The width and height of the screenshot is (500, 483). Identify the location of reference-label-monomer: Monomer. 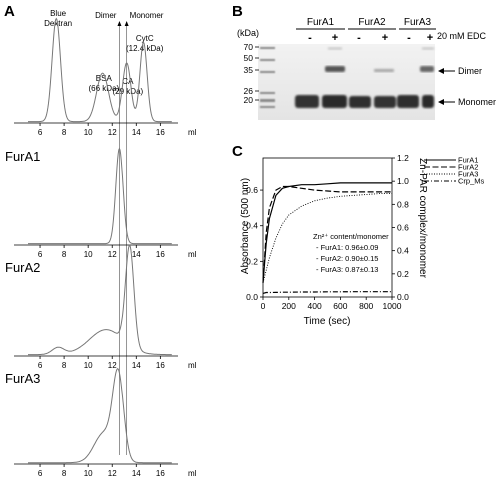
(147, 15).